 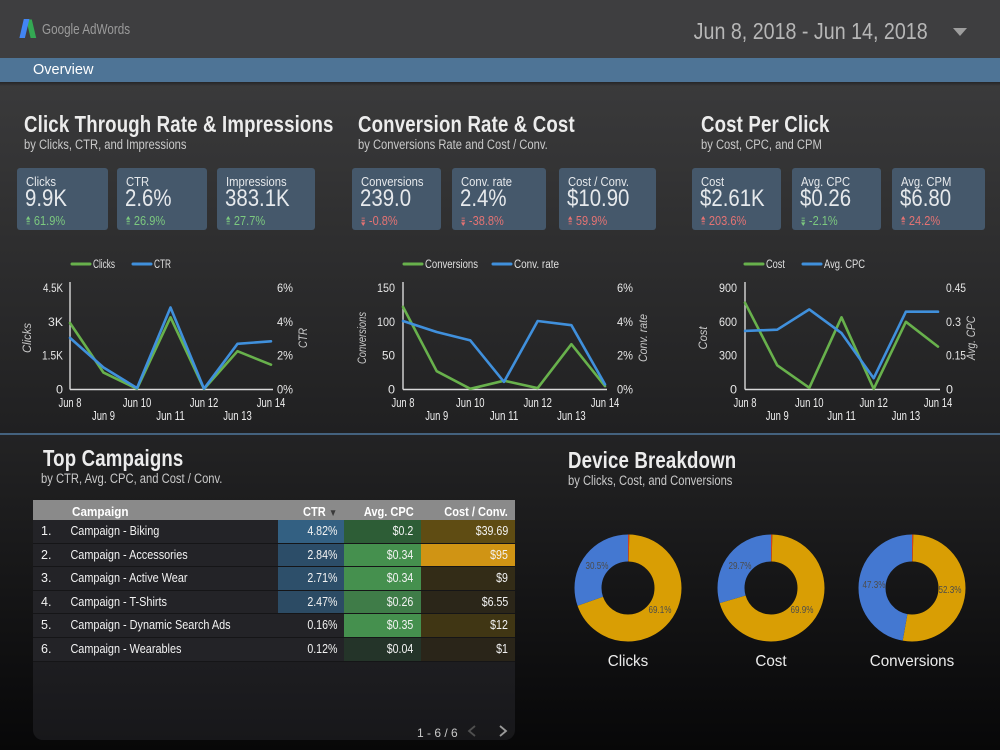 I want to click on svg-text: 1.5K, so click(x=52, y=357).